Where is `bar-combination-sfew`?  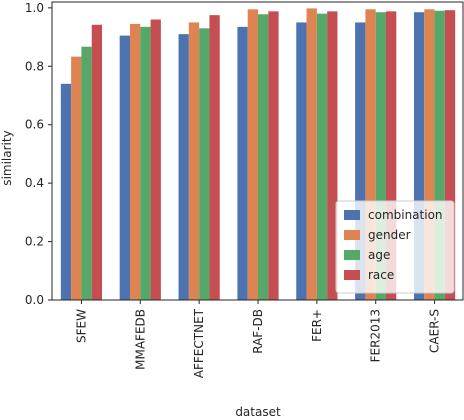 bar-combination-sfew is located at coordinates (66, 191).